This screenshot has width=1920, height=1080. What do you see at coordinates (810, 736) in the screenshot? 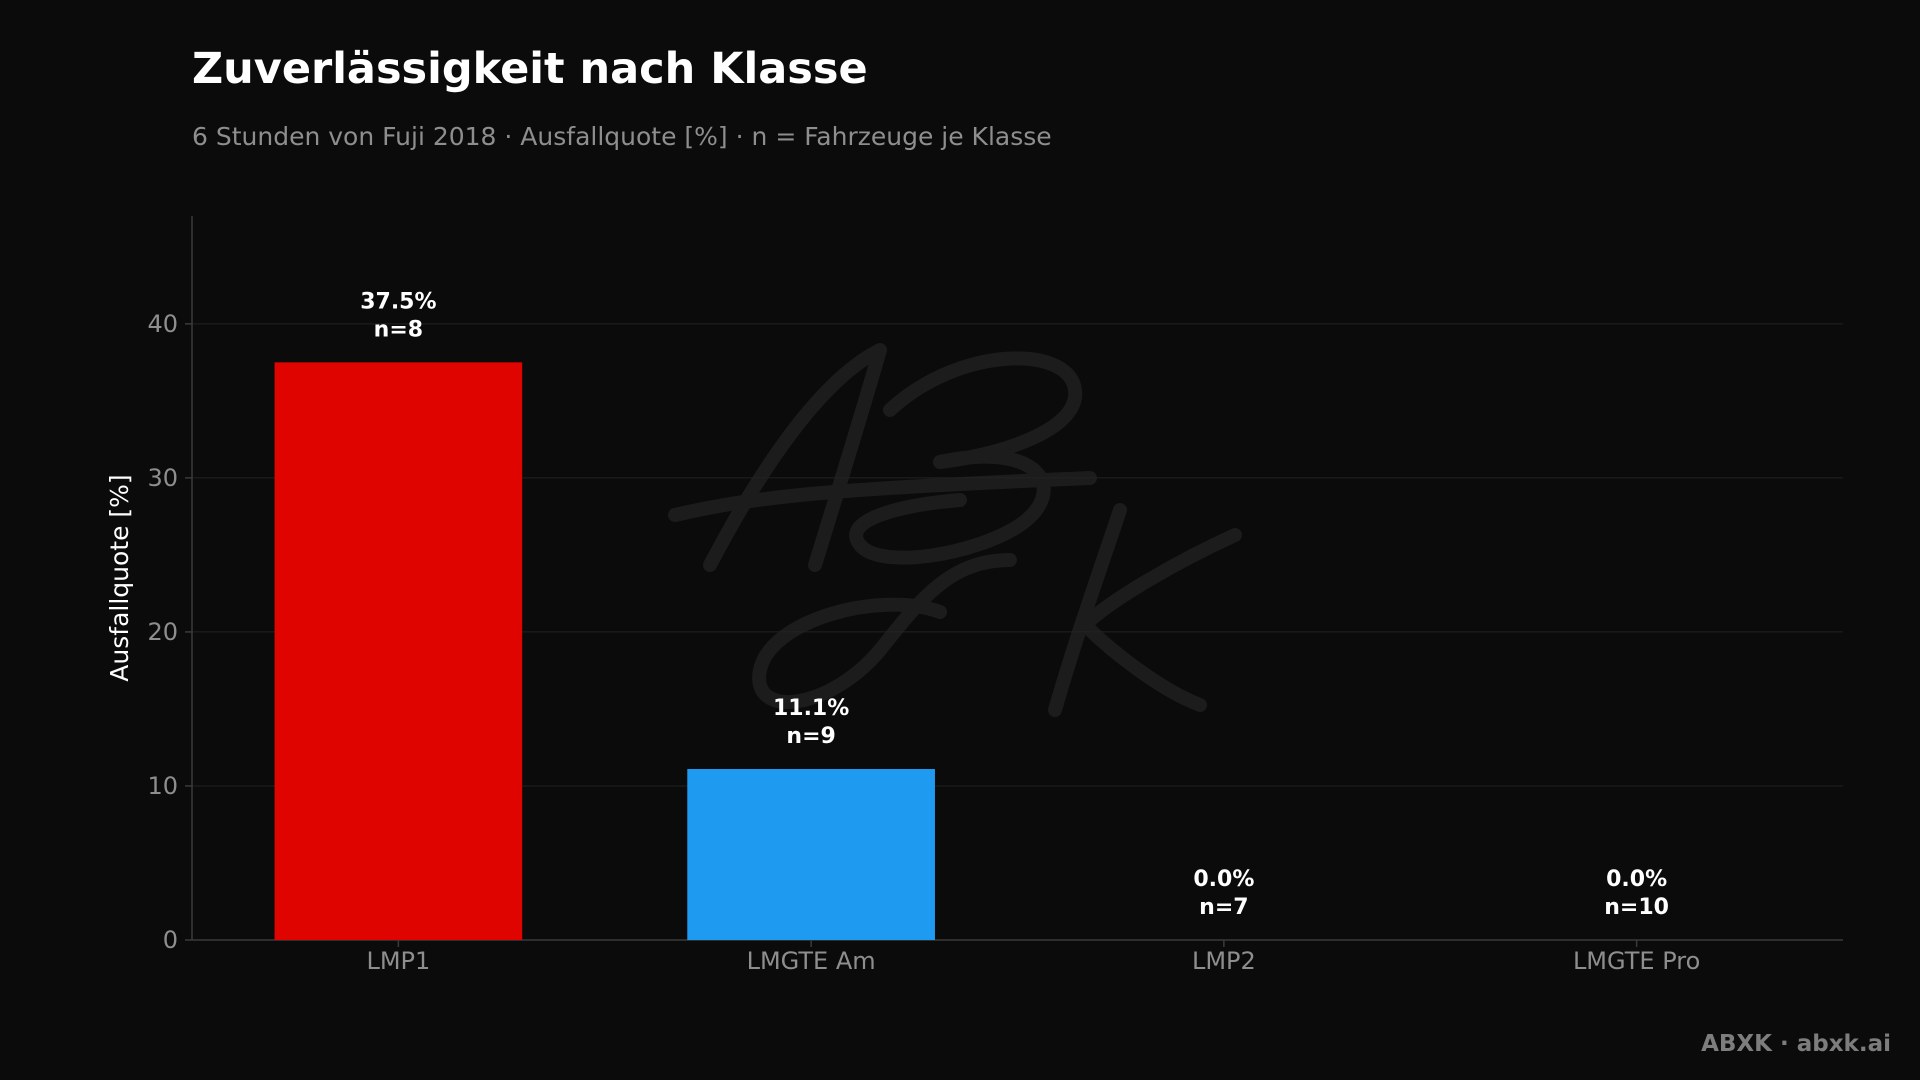
I see `count-label: n=9` at bounding box center [810, 736].